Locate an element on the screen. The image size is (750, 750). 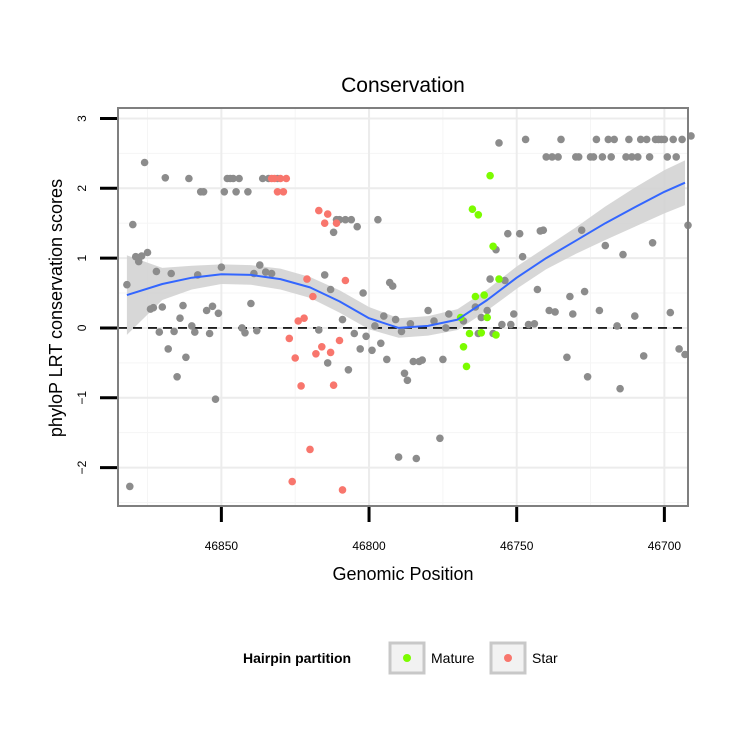
y-tick-label: −2 is located at coordinates (82, 467).